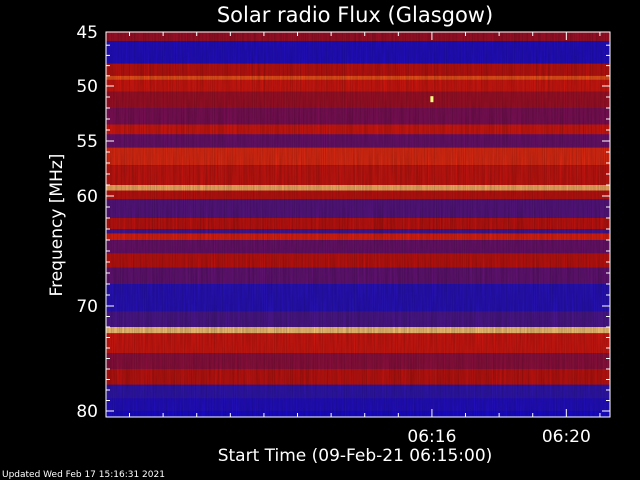 The image size is (640, 480). I want to click on burst-marker, so click(432, 99).